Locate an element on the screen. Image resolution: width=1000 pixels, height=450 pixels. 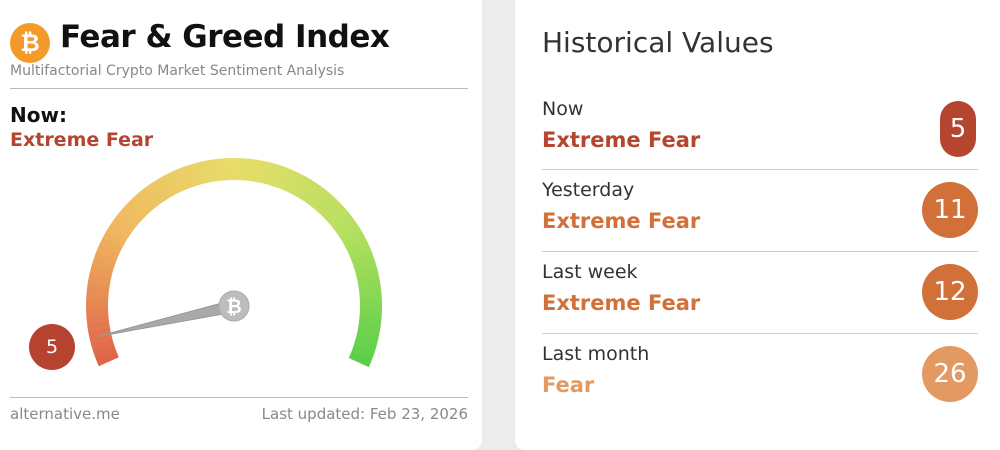
source-link: alternative.me is located at coordinates (65, 414).